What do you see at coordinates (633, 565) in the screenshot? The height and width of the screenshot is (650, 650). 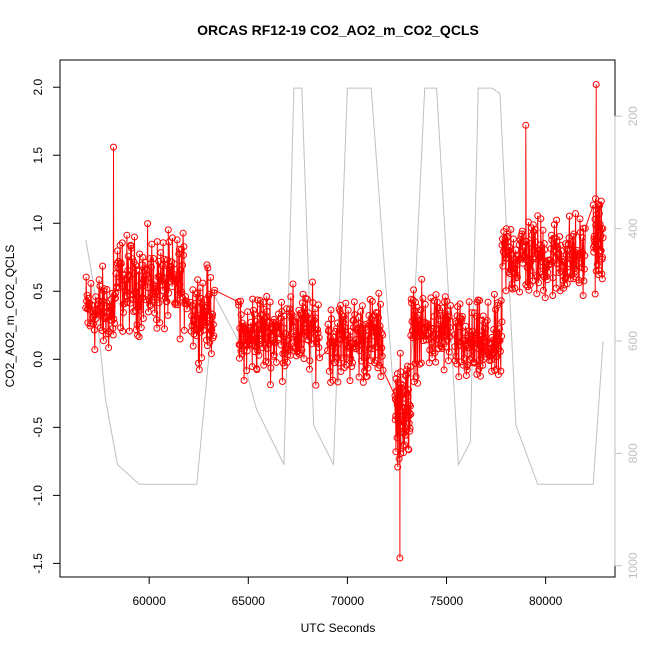 I see `y2-tick-label: 1000` at bounding box center [633, 565].